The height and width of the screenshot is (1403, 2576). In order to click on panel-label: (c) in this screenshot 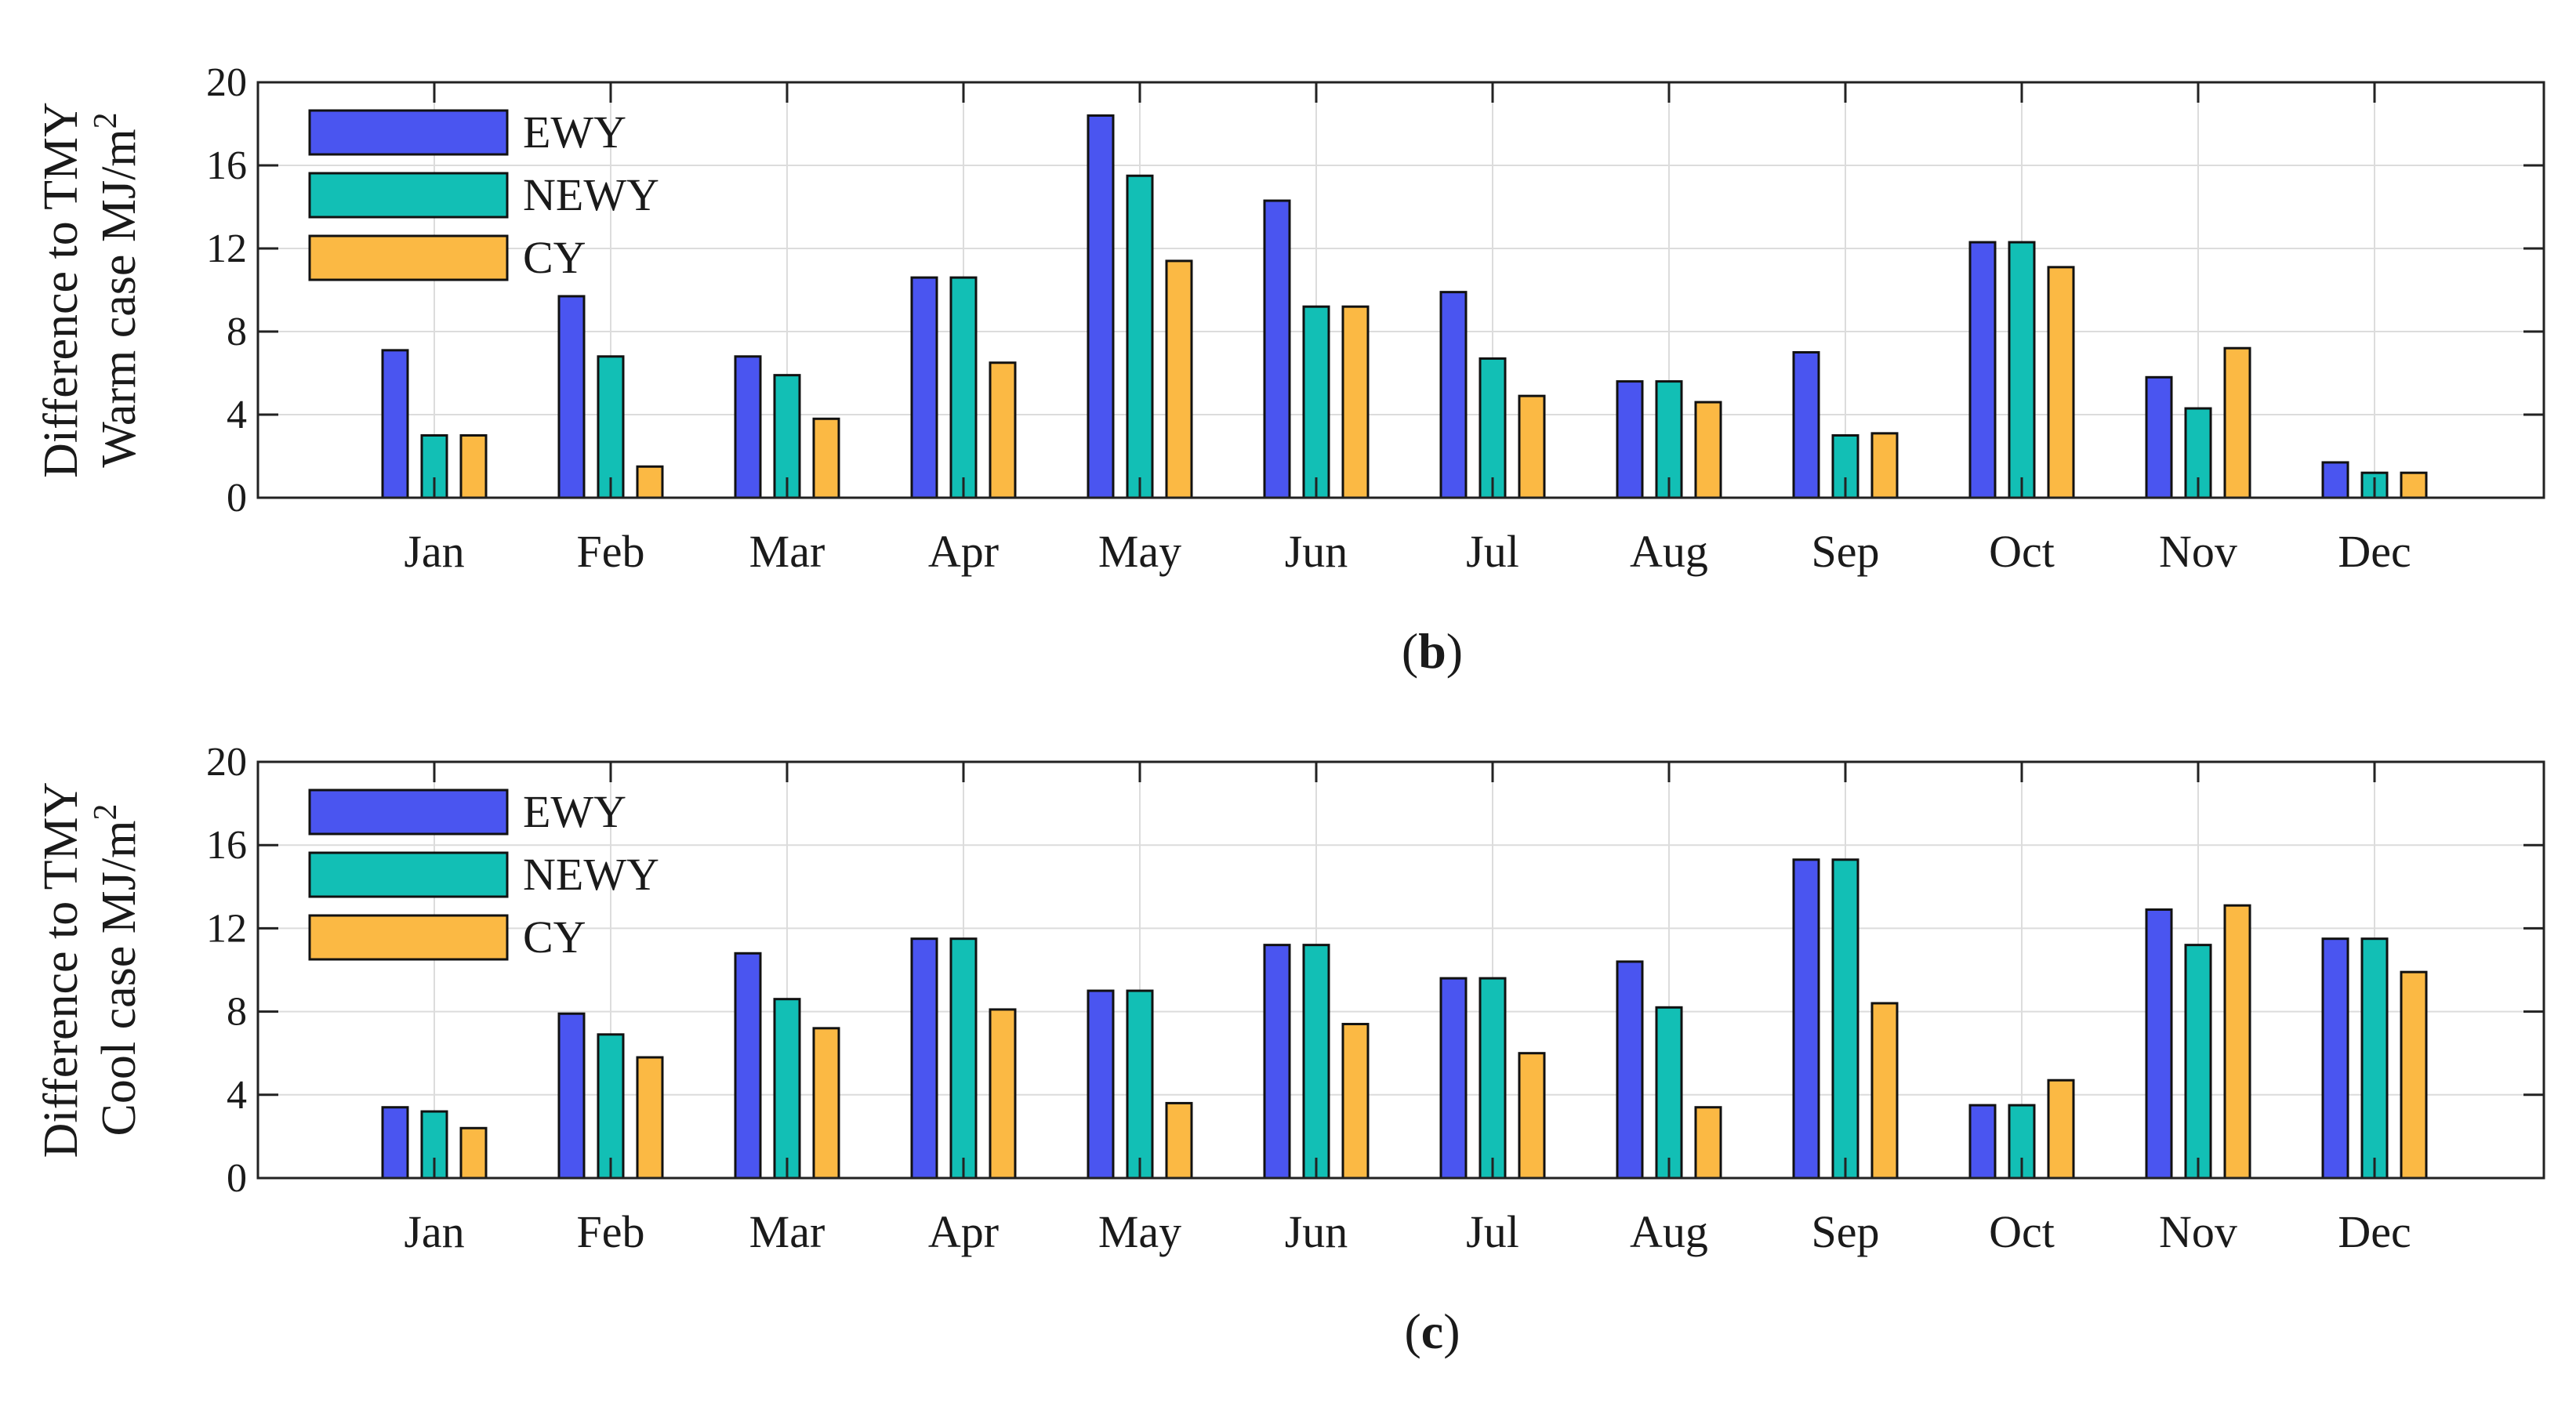, I will do `click(1432, 1331)`.